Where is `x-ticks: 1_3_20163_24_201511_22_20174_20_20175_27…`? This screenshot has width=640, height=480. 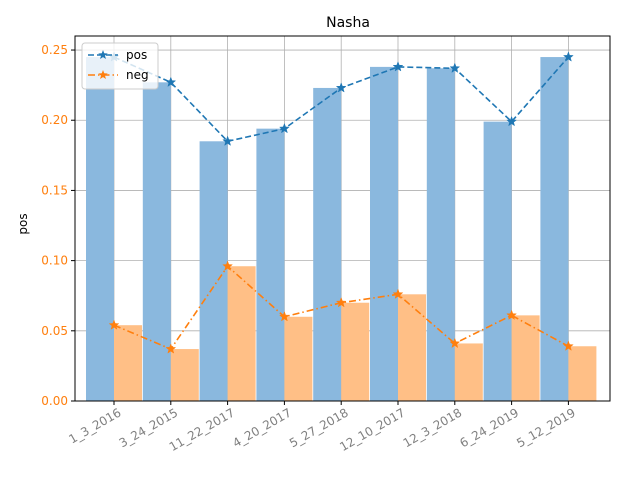
x-ticks: 1_3_20163_24_201511_22_20174_20_20175_27… is located at coordinates (322, 427).